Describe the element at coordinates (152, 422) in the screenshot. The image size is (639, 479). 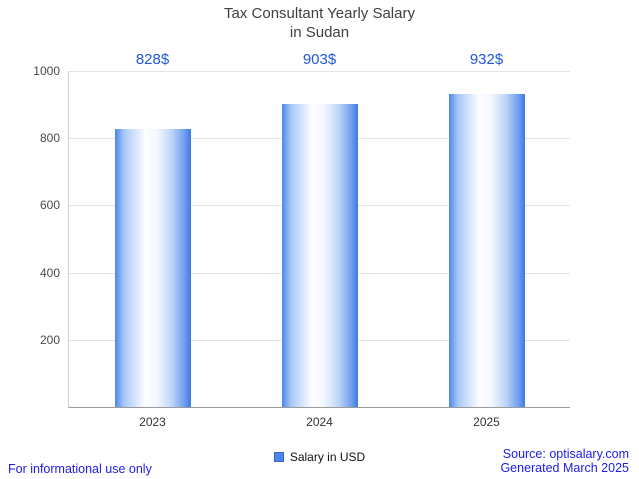
I see `x-axis-tick-label: 2023` at that location.